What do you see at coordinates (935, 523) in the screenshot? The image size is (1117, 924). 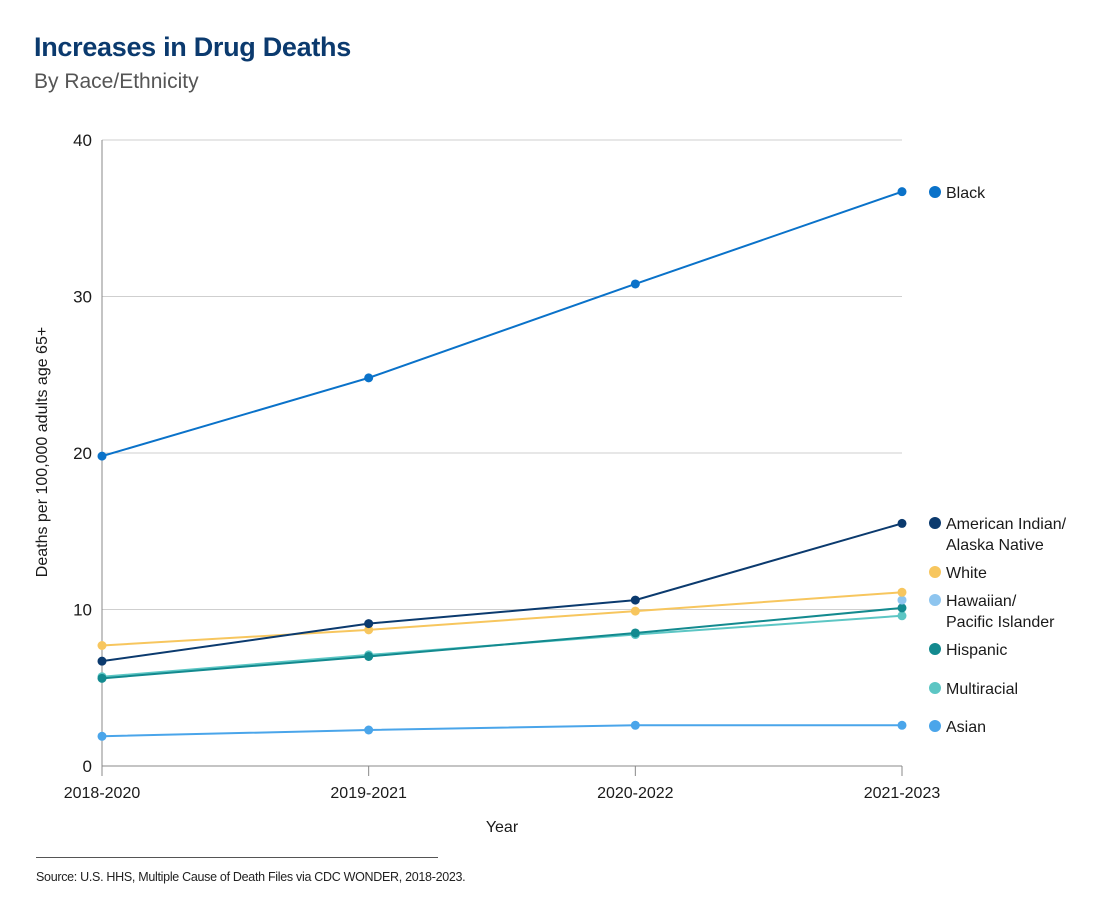 I see `legend-marker-american-indian-alaska-native` at bounding box center [935, 523].